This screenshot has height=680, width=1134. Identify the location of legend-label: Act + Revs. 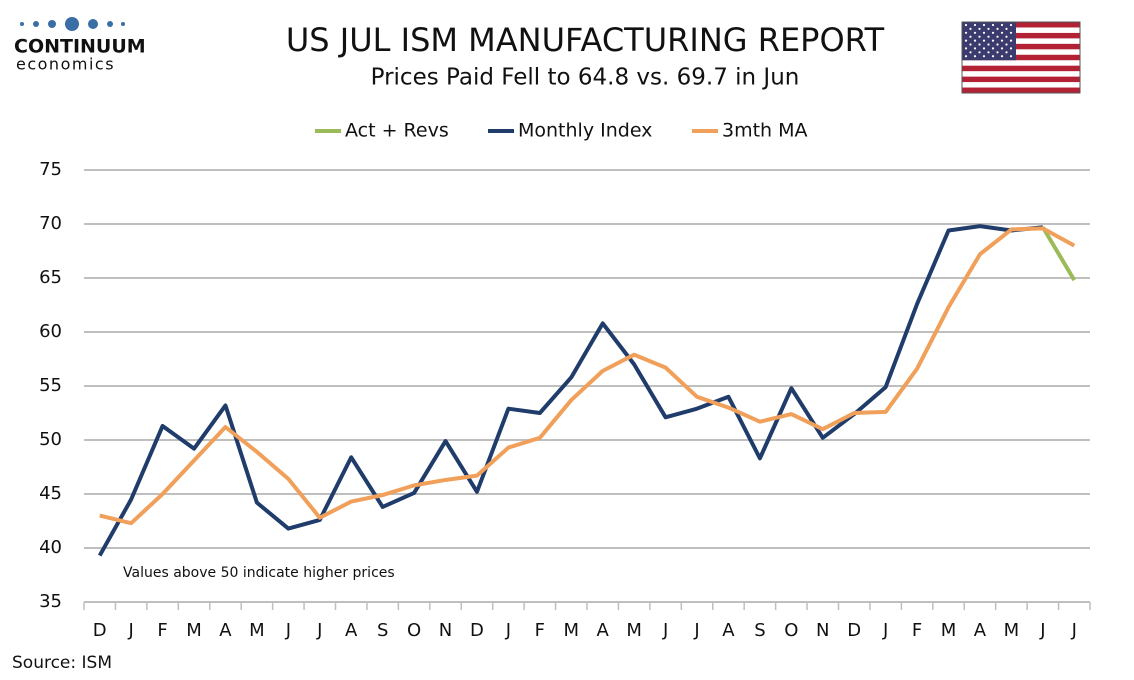
(397, 131).